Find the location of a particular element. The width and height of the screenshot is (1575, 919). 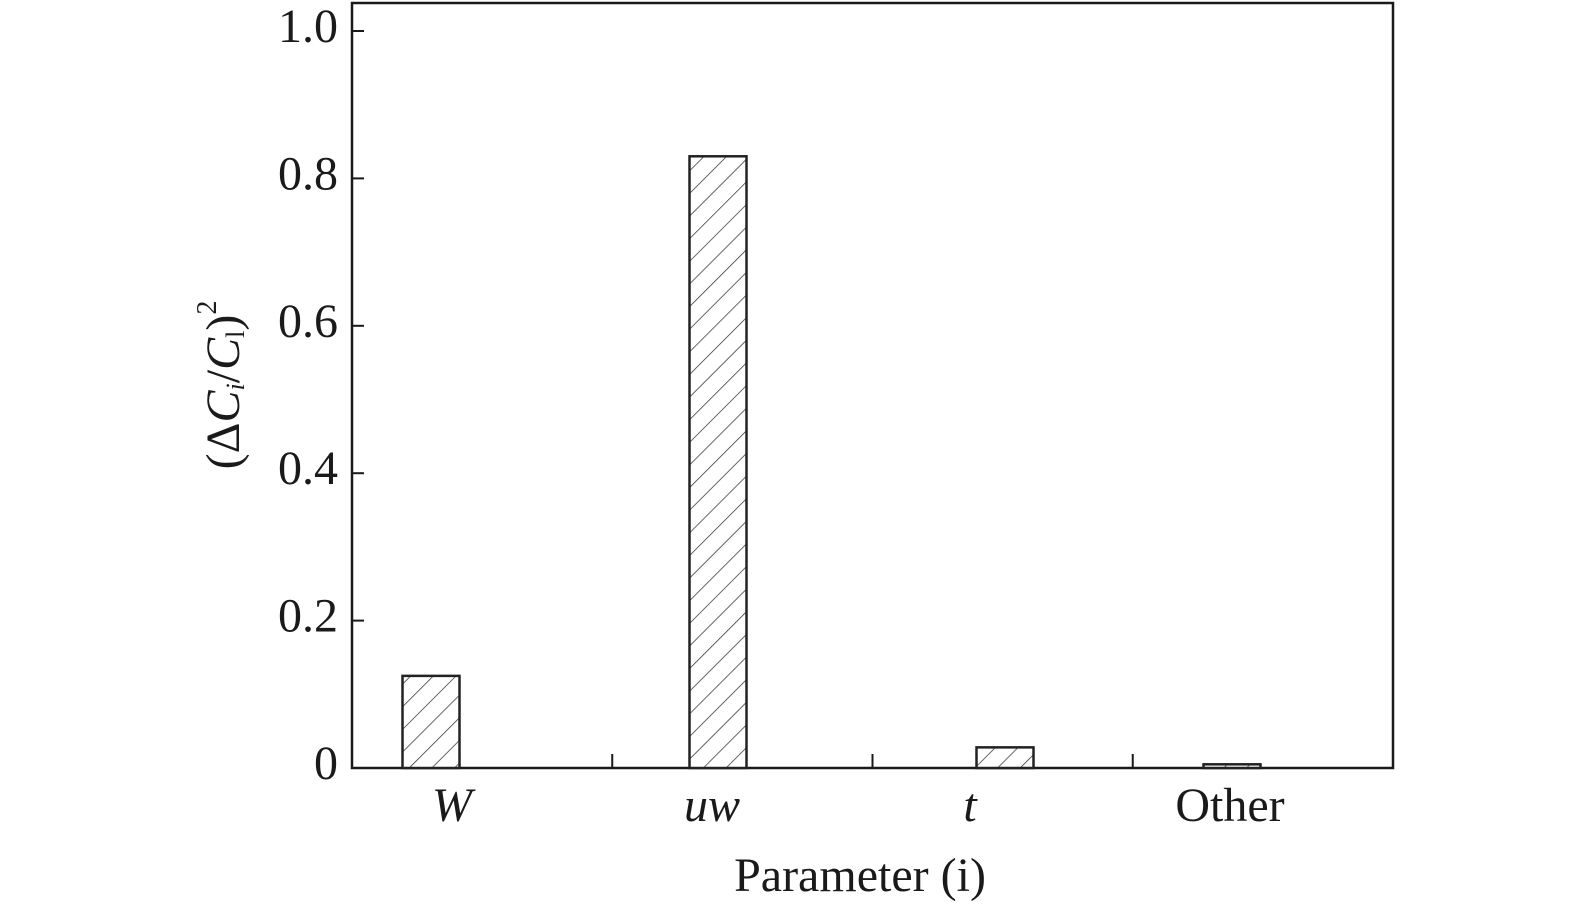

y-label-part: l is located at coordinates (235, 334).